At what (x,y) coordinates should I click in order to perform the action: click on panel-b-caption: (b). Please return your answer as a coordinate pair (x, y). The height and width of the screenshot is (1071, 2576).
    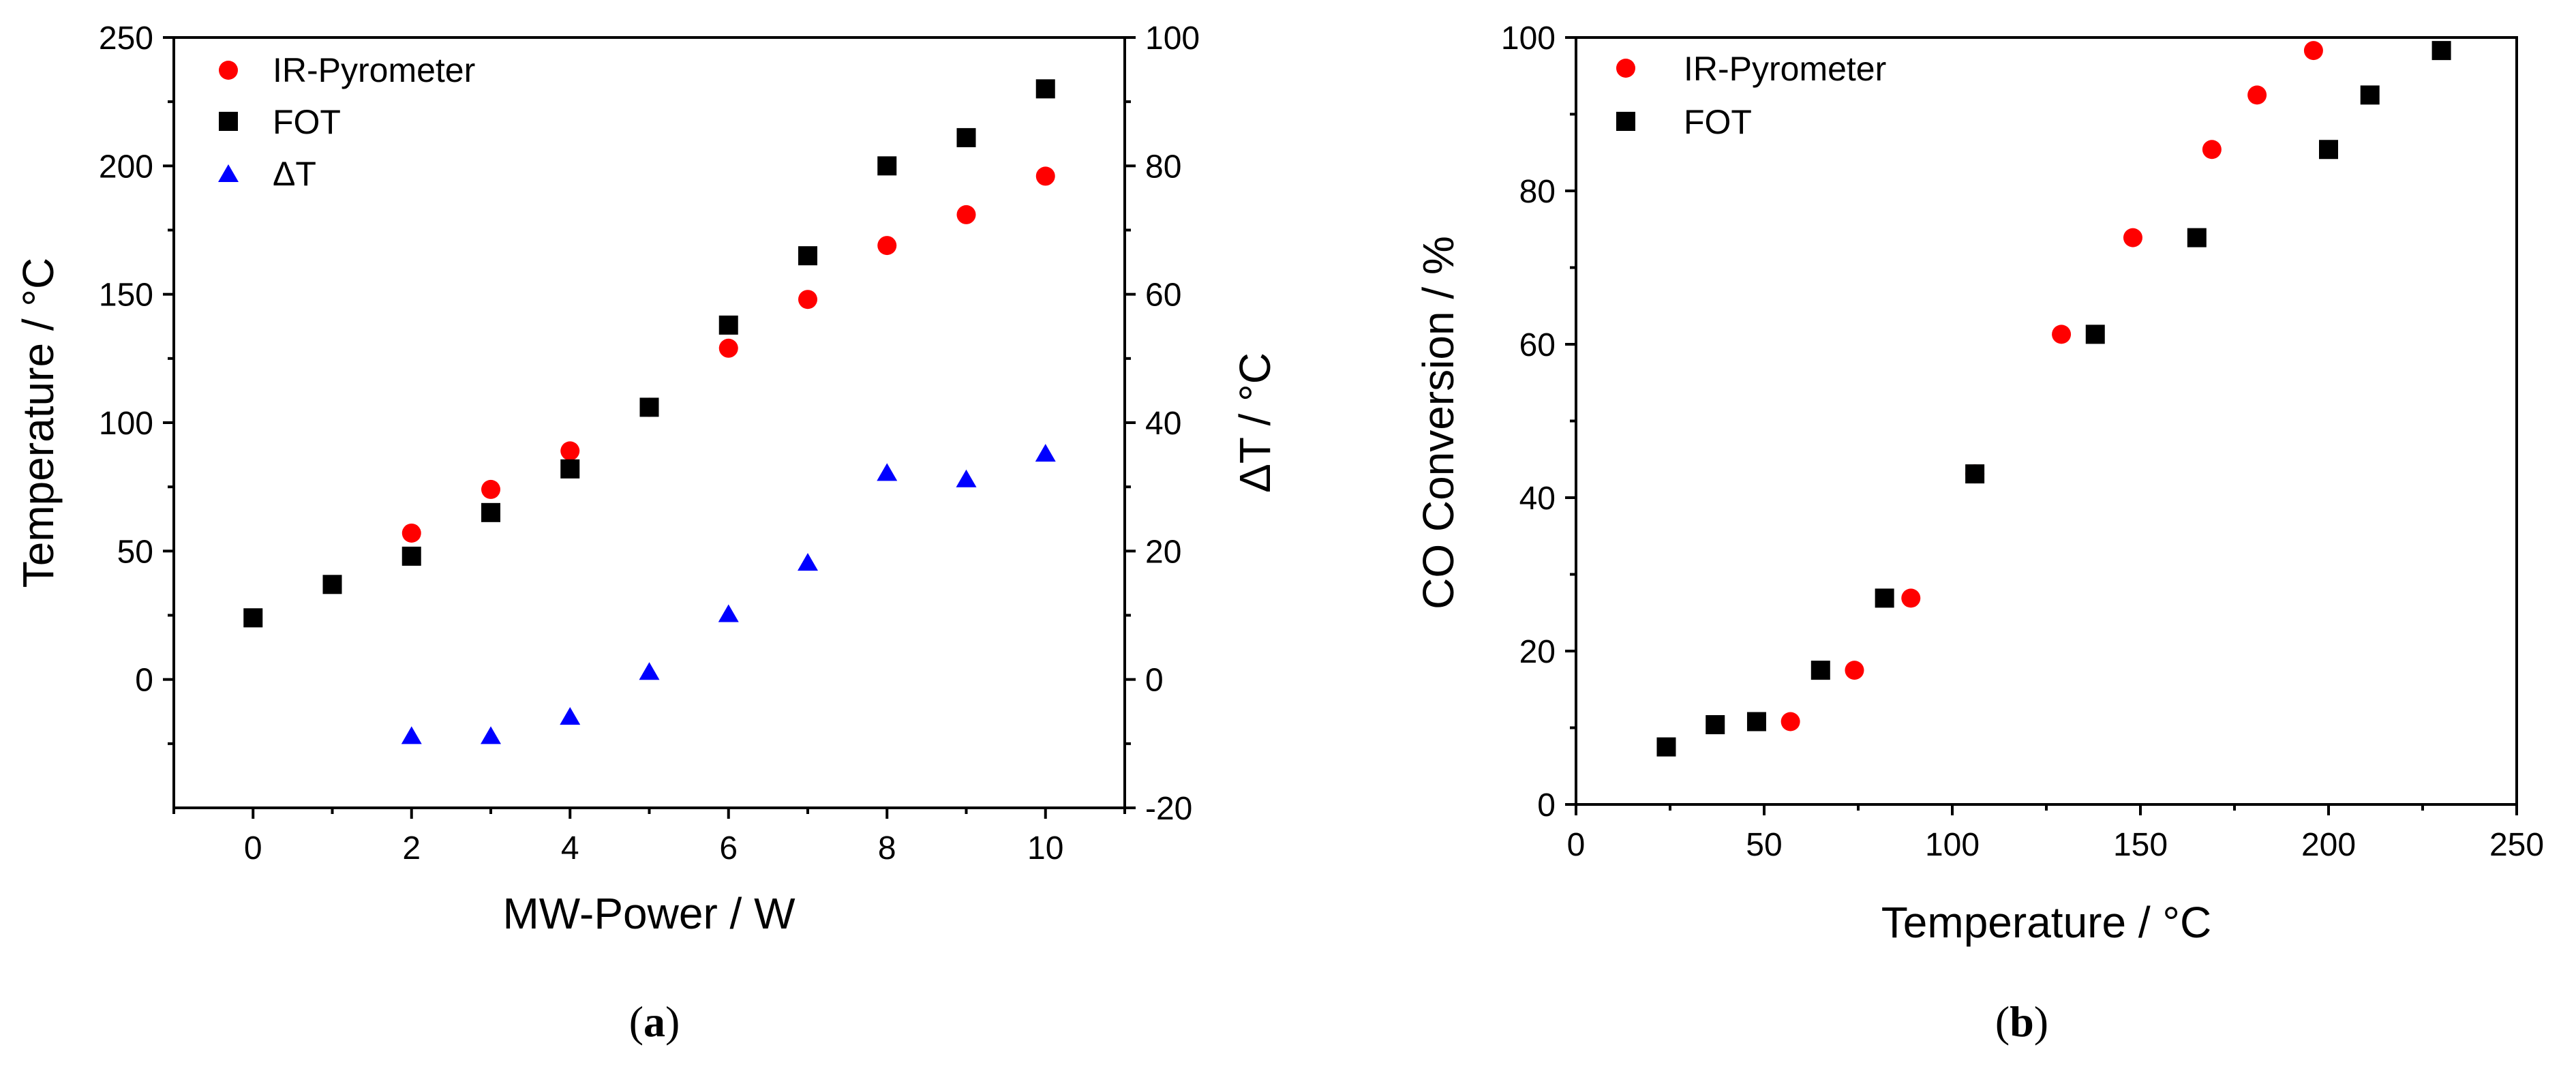
    Looking at the image, I should click on (2022, 1021).